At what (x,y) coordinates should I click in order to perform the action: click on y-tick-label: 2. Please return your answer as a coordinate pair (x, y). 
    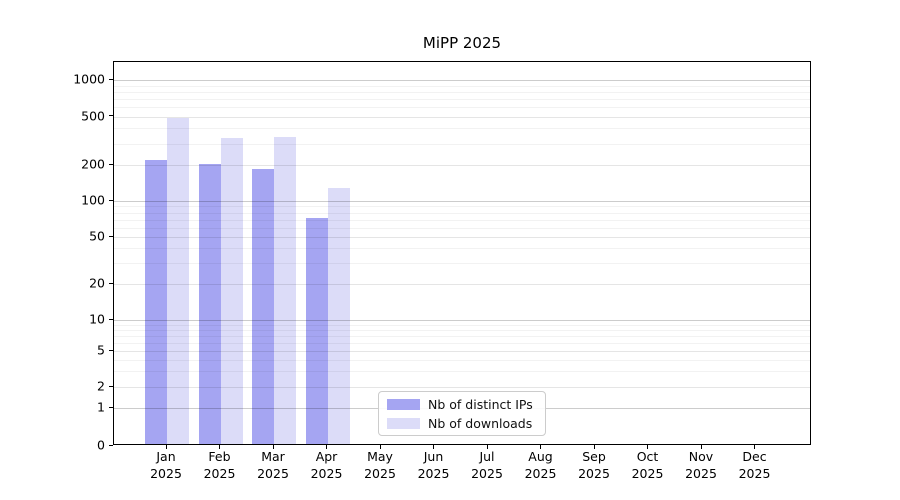
    Looking at the image, I should click on (101, 386).